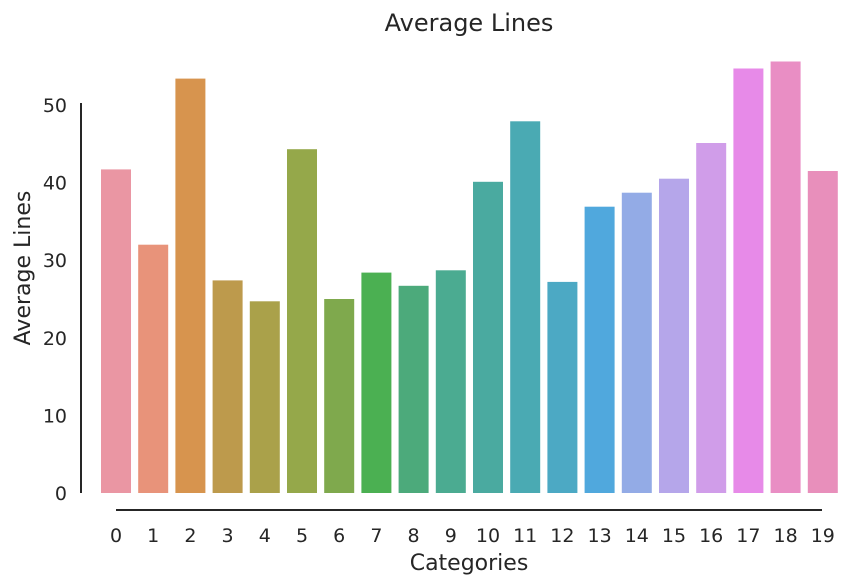 Image resolution: width=853 pixels, height=587 pixels. Describe the element at coordinates (472, 536) in the screenshot. I see `x-ticks-group: 0 1 2 3 4 5 6 7 8 9 10 11 12 13 14 15 16 17 18 19` at that location.